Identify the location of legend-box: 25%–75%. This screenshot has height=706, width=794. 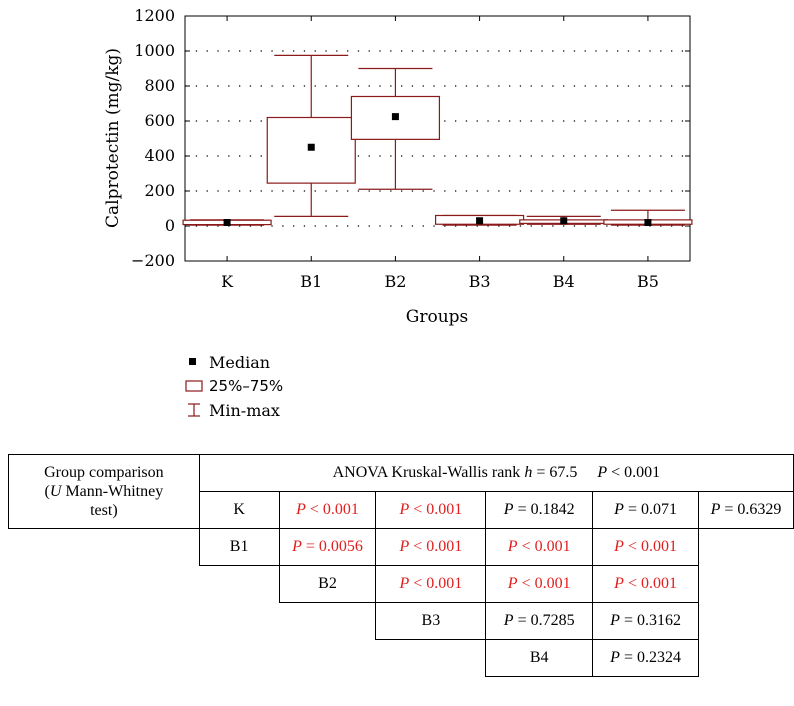
(234, 386).